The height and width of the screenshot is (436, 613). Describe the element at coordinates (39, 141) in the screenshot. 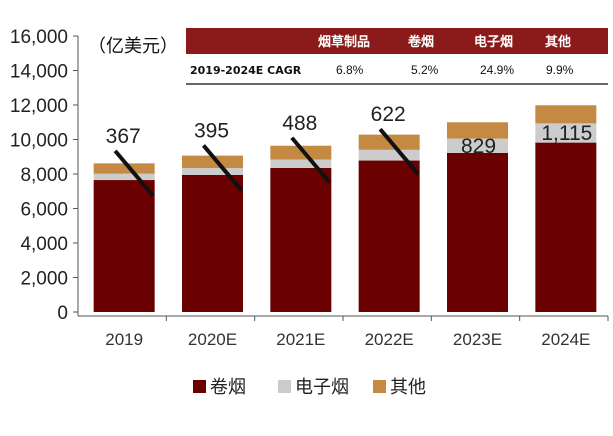

I see `y-tick-label: 10,000` at that location.